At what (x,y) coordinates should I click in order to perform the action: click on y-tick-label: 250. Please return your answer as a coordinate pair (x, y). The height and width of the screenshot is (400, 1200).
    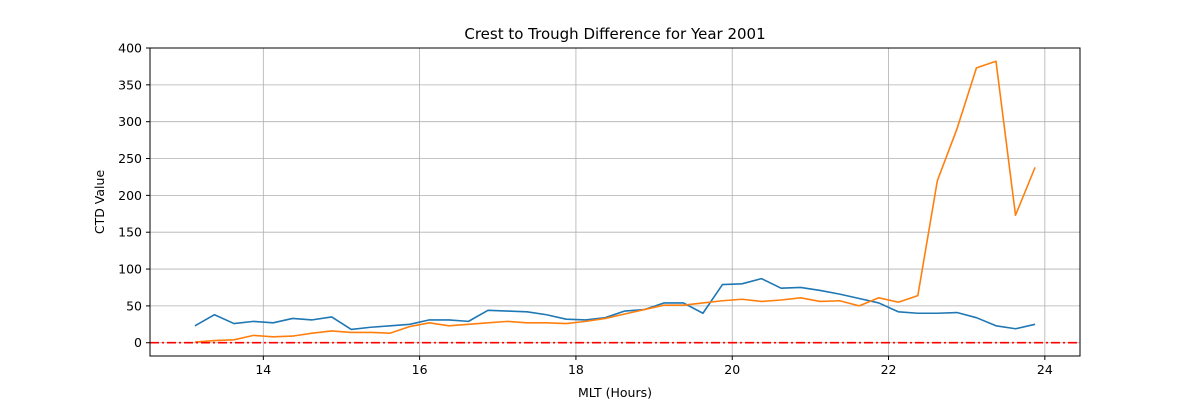
    Looking at the image, I should click on (130, 158).